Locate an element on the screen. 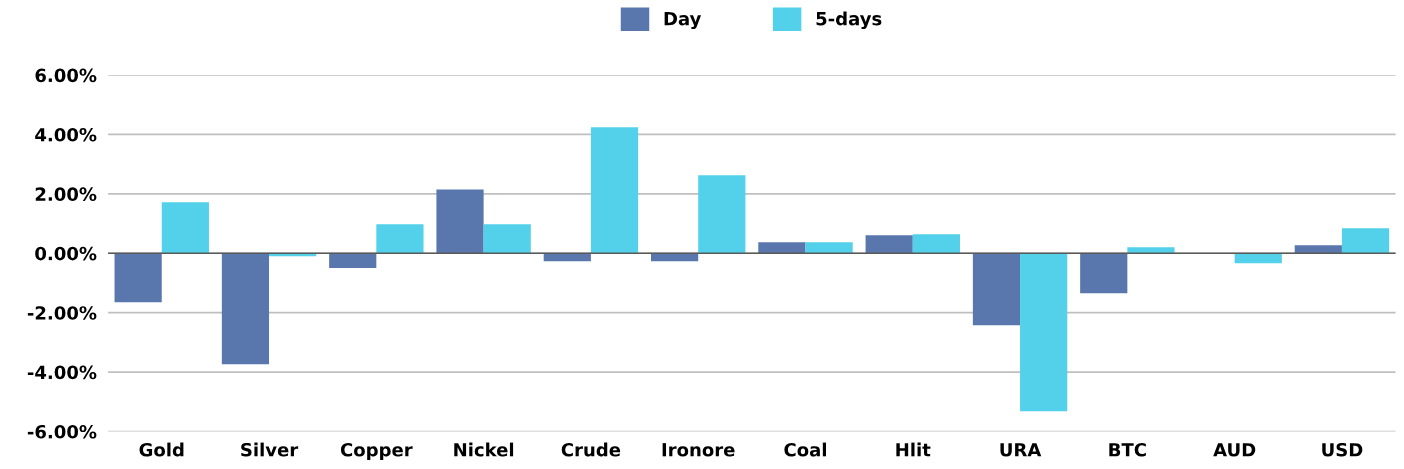 Image resolution: width=1404 pixels, height=469 pixels. x-tick-label: AUD is located at coordinates (1234, 450).